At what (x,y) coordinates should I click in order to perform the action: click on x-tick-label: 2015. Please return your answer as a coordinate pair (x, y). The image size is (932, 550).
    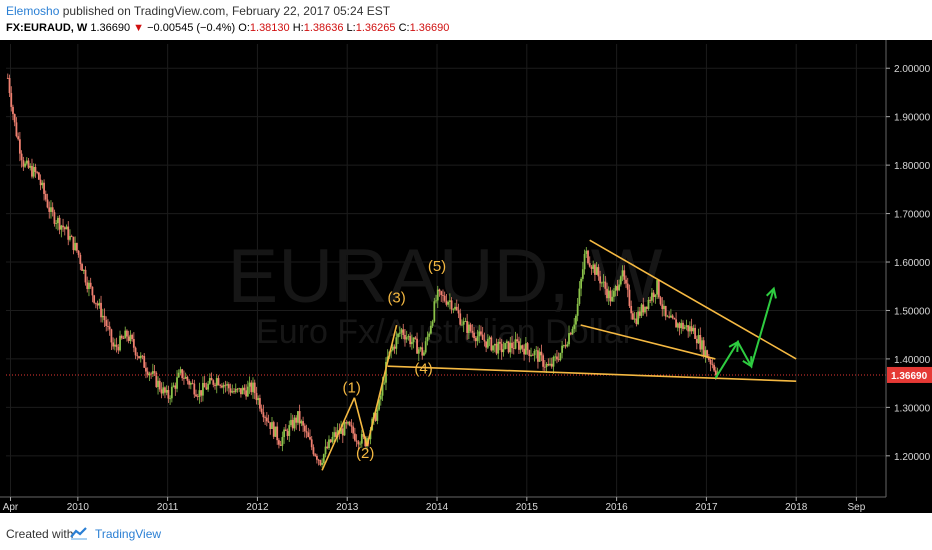
    Looking at the image, I should click on (527, 507).